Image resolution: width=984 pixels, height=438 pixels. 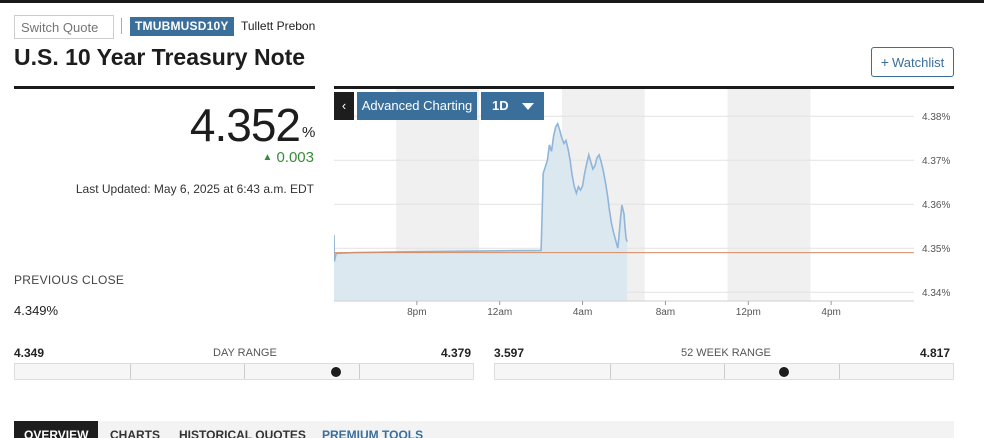 I want to click on price-line, so click(x=481, y=191).